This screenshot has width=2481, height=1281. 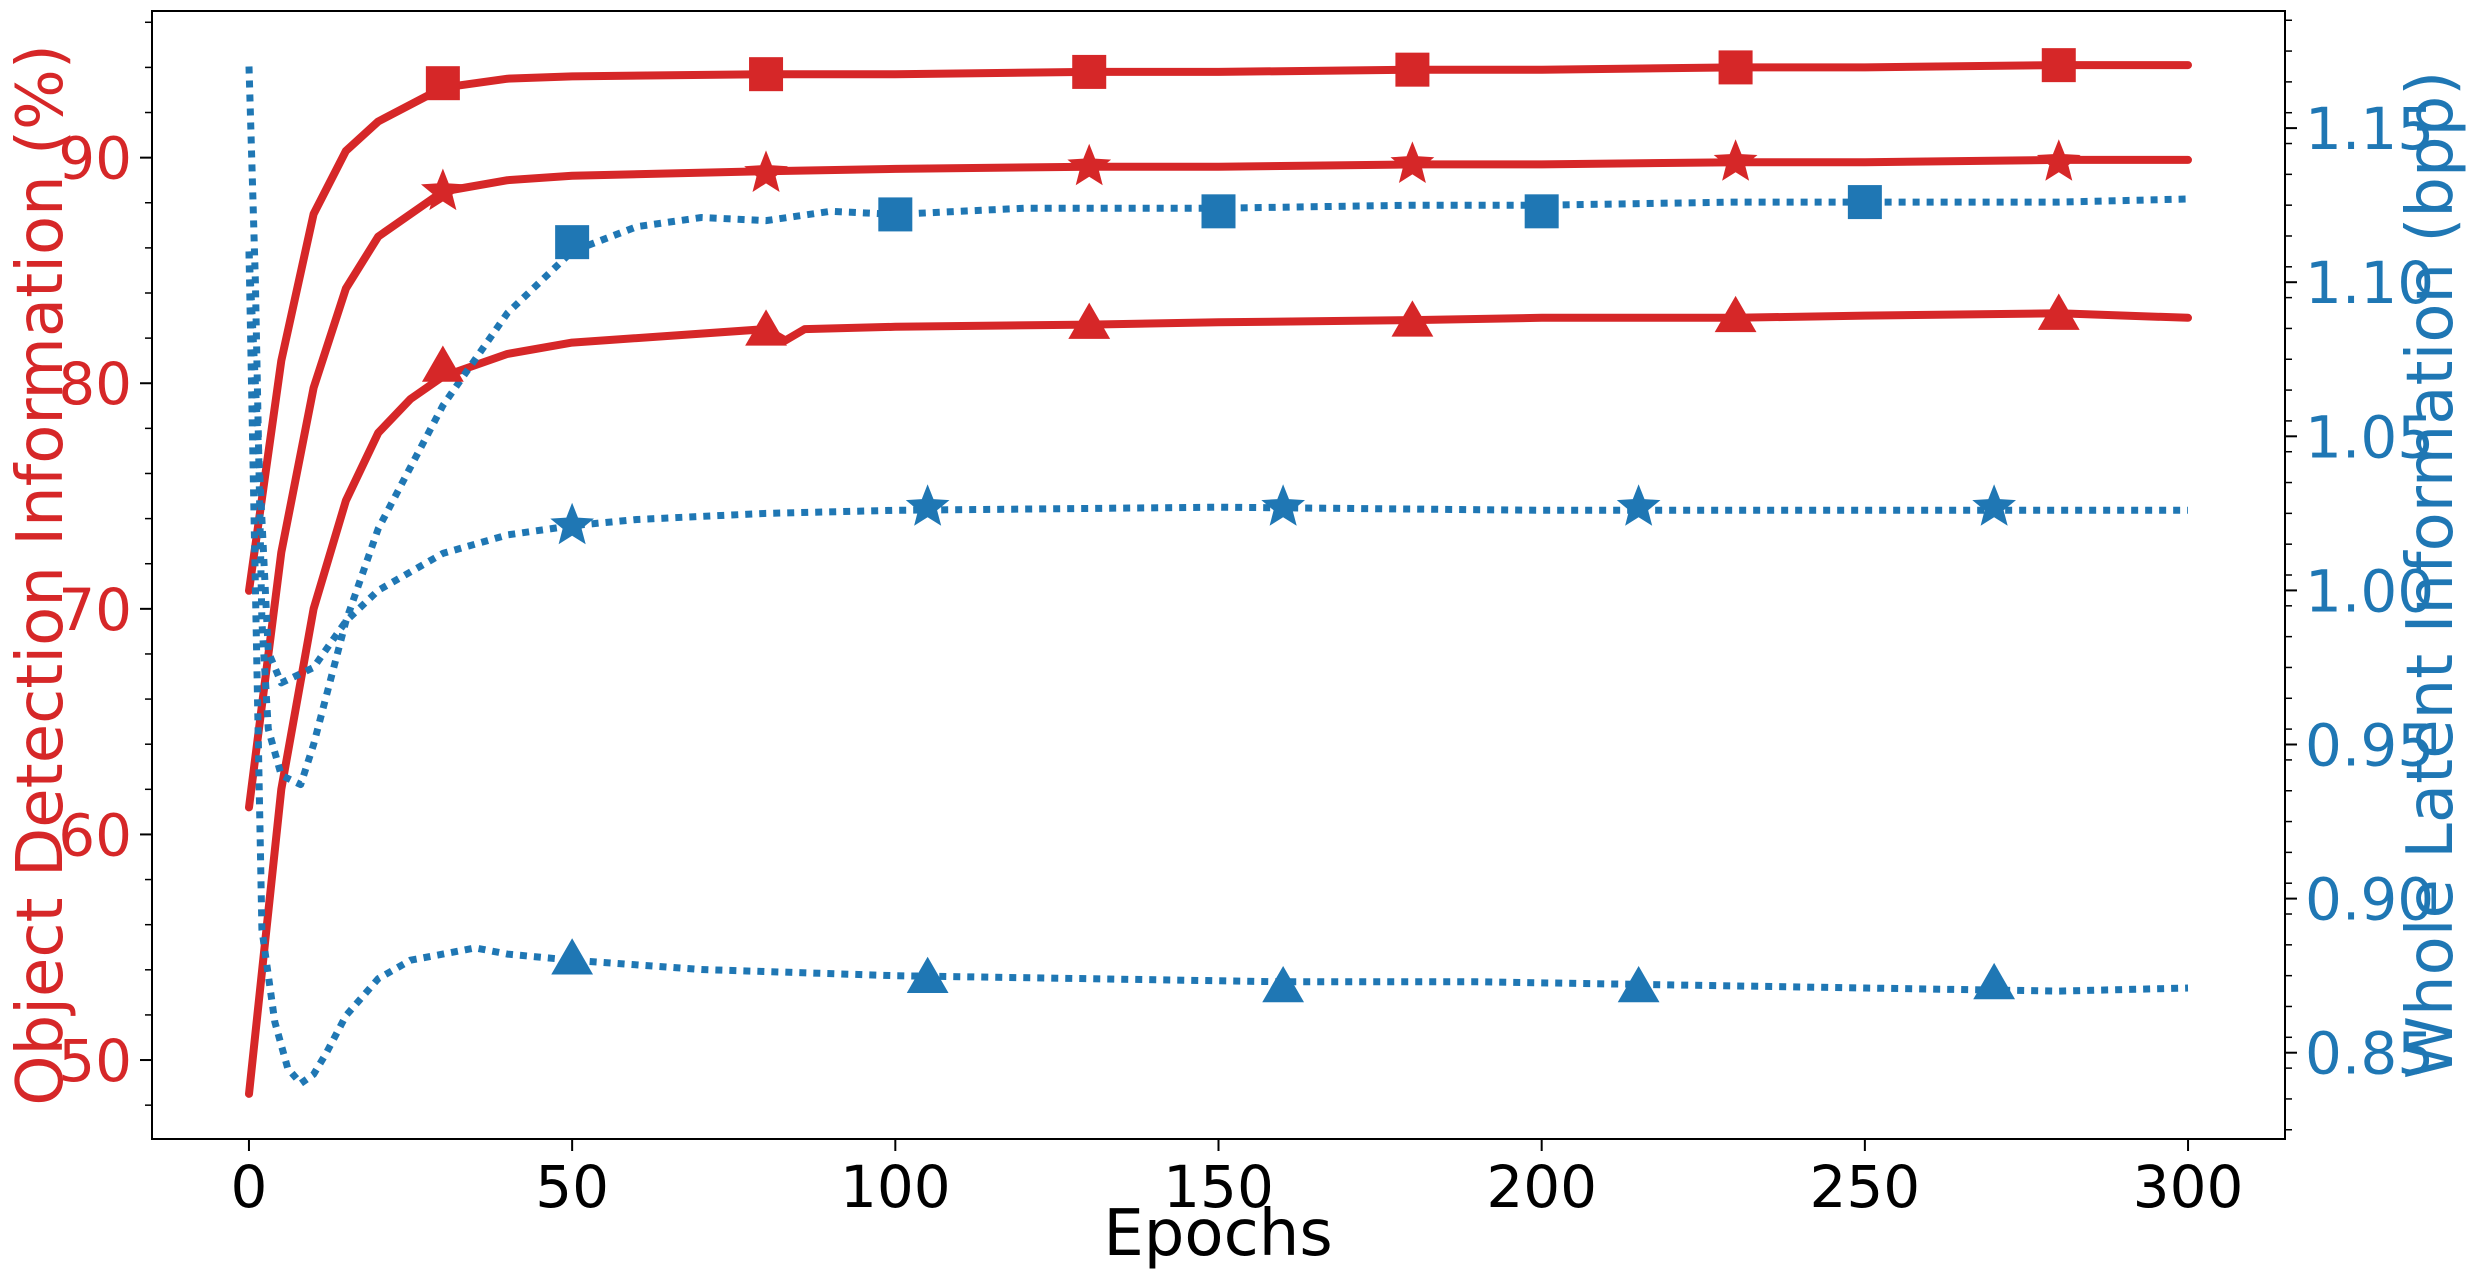 What do you see at coordinates (1541, 1187) in the screenshot?
I see `x-tick-label: 200` at bounding box center [1541, 1187].